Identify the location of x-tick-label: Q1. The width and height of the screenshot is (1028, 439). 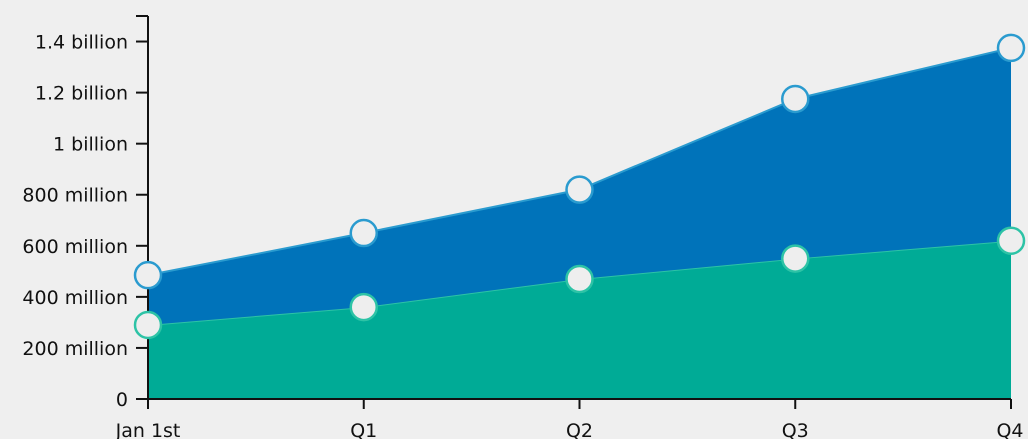
(363, 429).